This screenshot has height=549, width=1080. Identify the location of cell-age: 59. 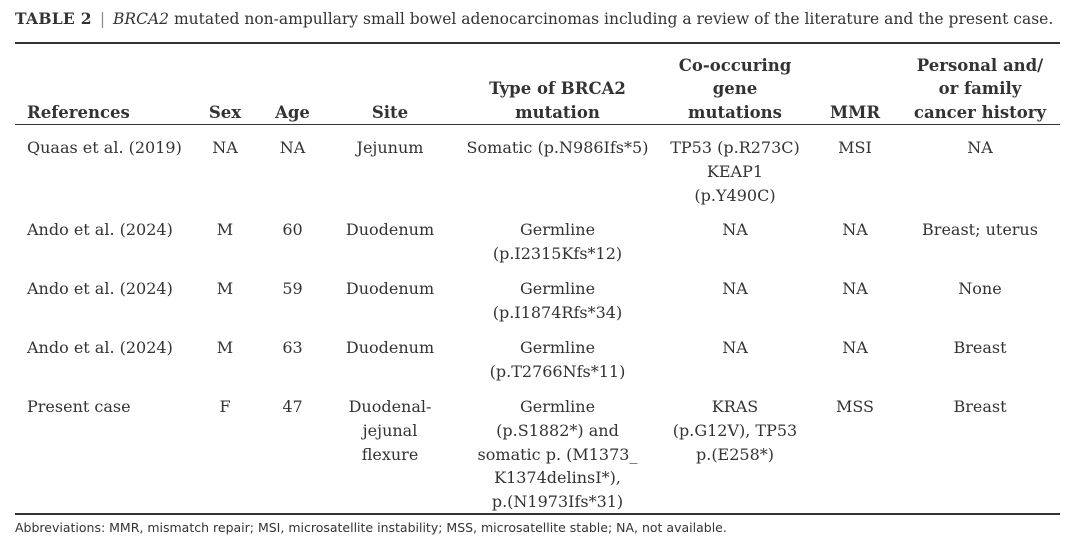
(292, 288).